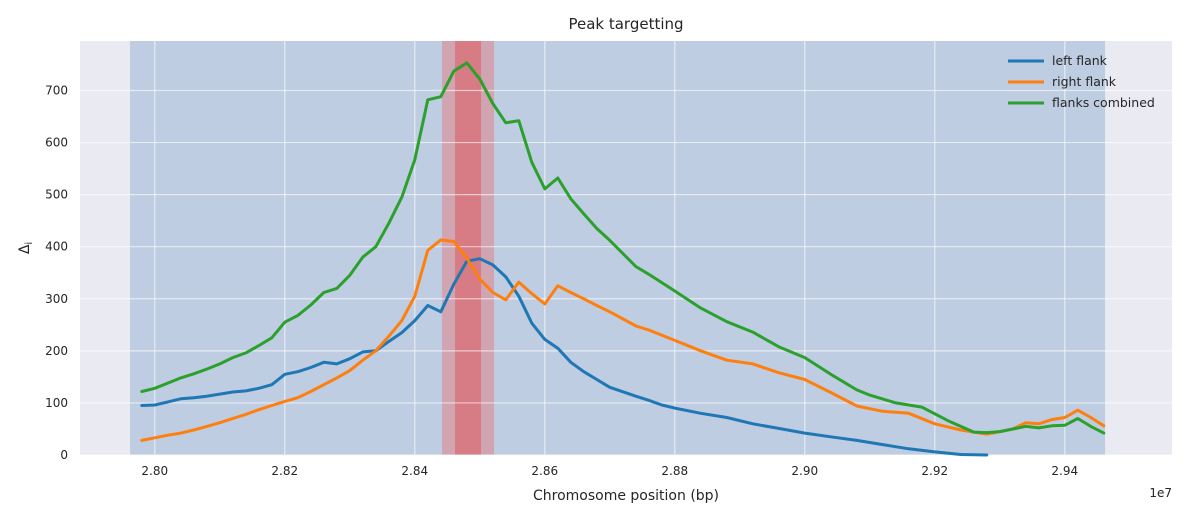 The width and height of the screenshot is (1189, 518). Describe the element at coordinates (1103, 102) in the screenshot. I see `legend-label: flanks combined` at that location.